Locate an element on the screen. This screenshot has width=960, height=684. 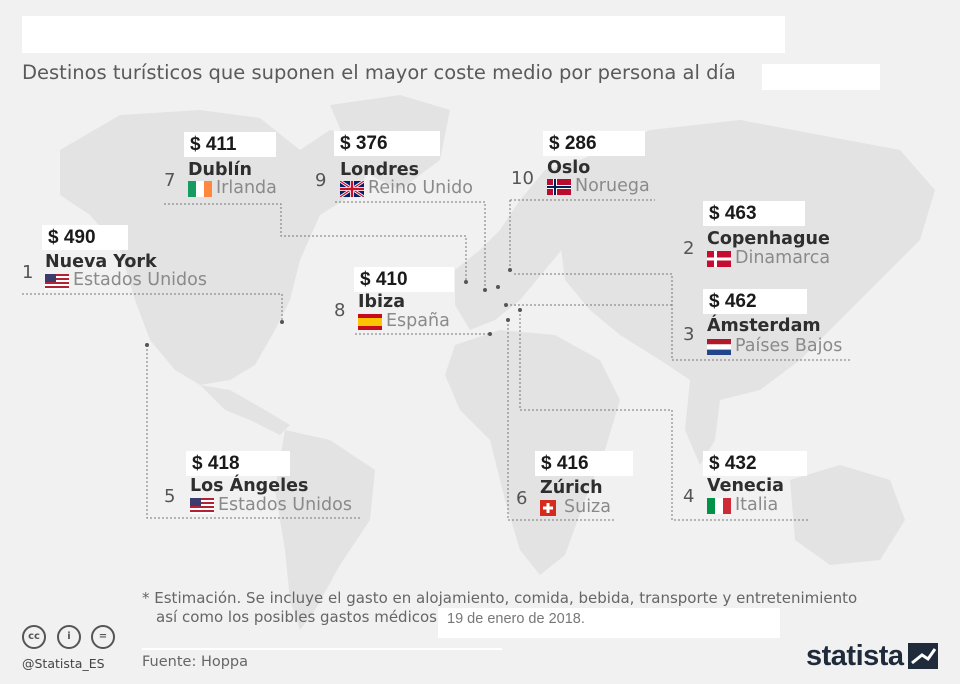
rank-label: 1 is located at coordinates (28, 272).